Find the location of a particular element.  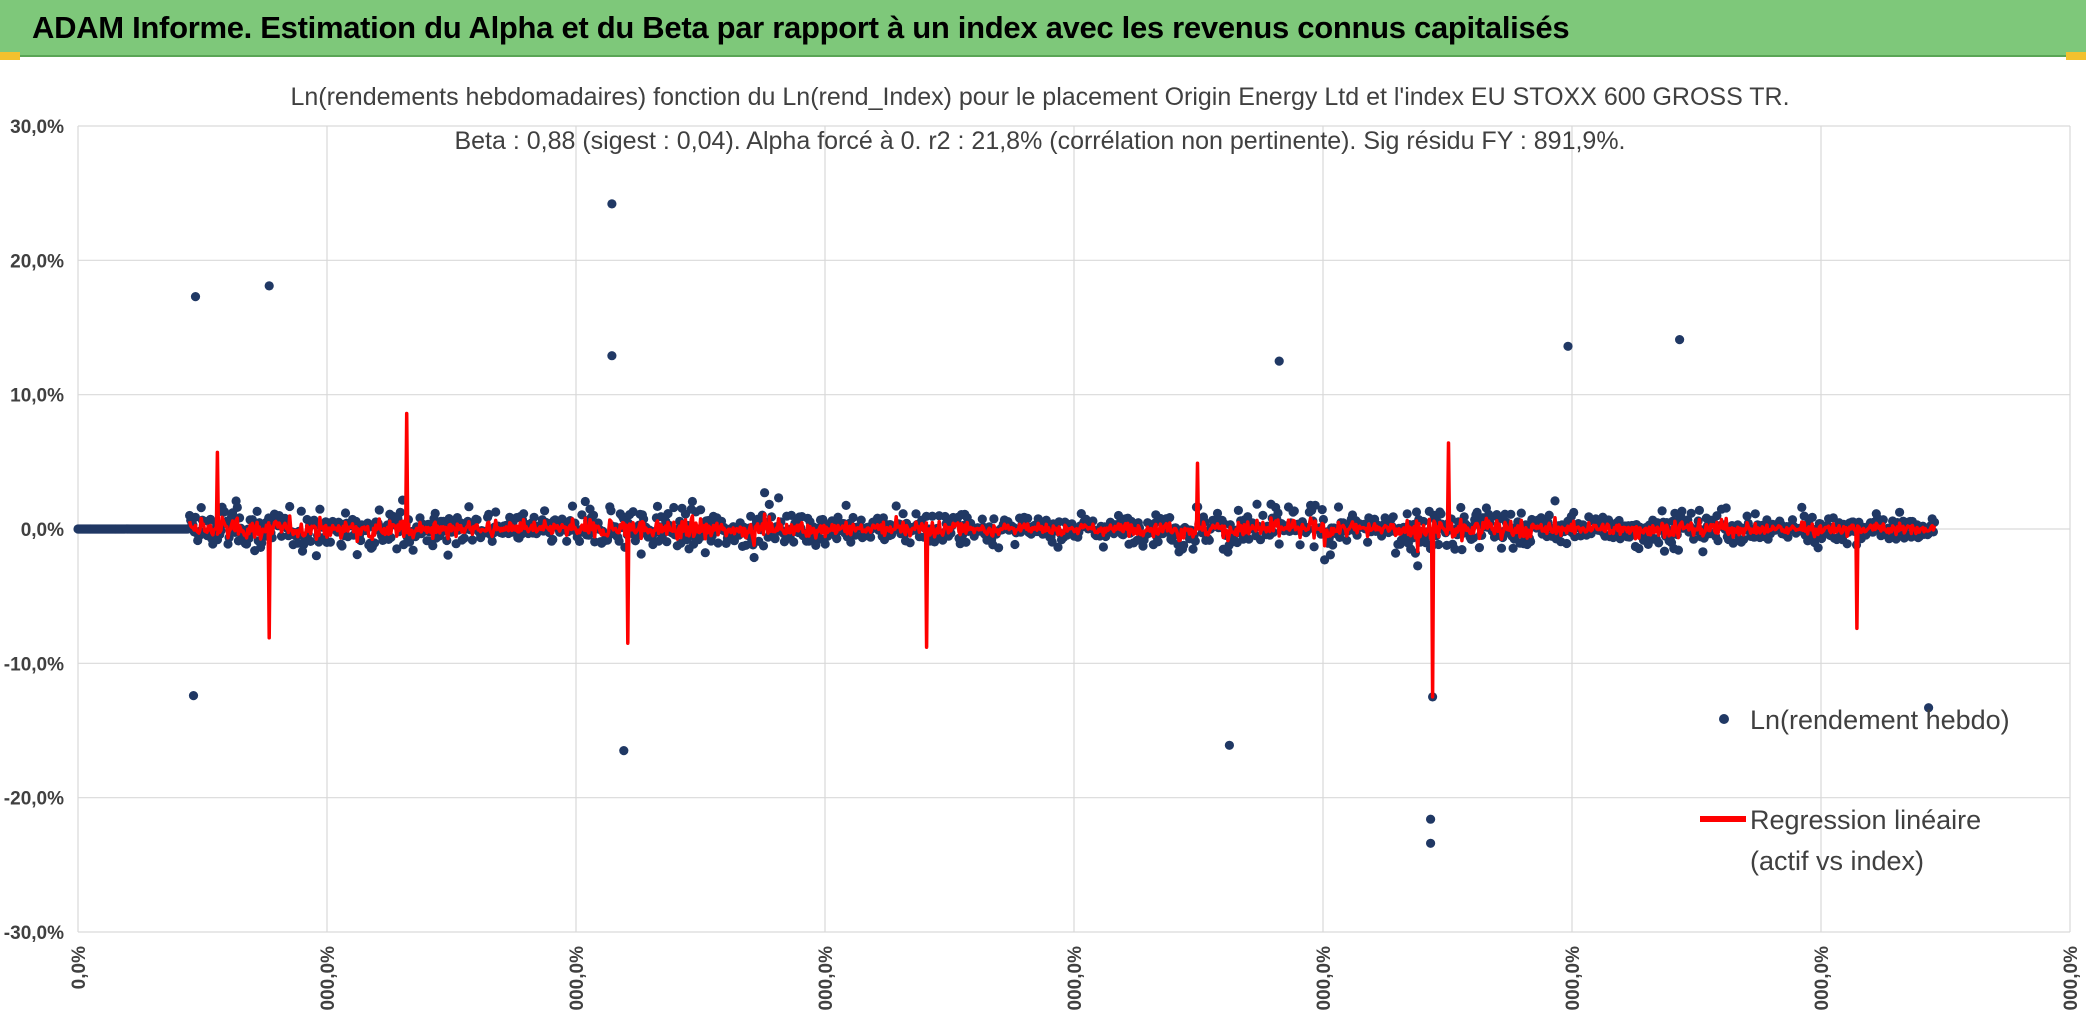

y-tick-label: 30,0% is located at coordinates (37, 127).